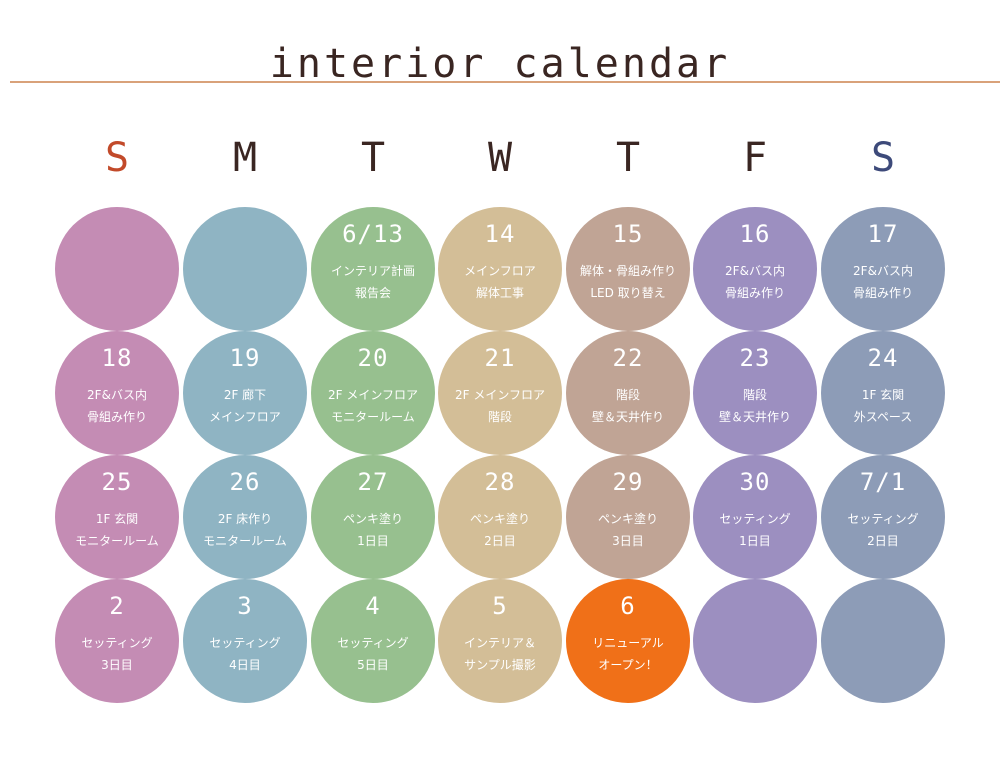 The image size is (1000, 766). What do you see at coordinates (755, 269) in the screenshot?
I see `day-cell: 16 2F&バス内 骨組み作り` at bounding box center [755, 269].